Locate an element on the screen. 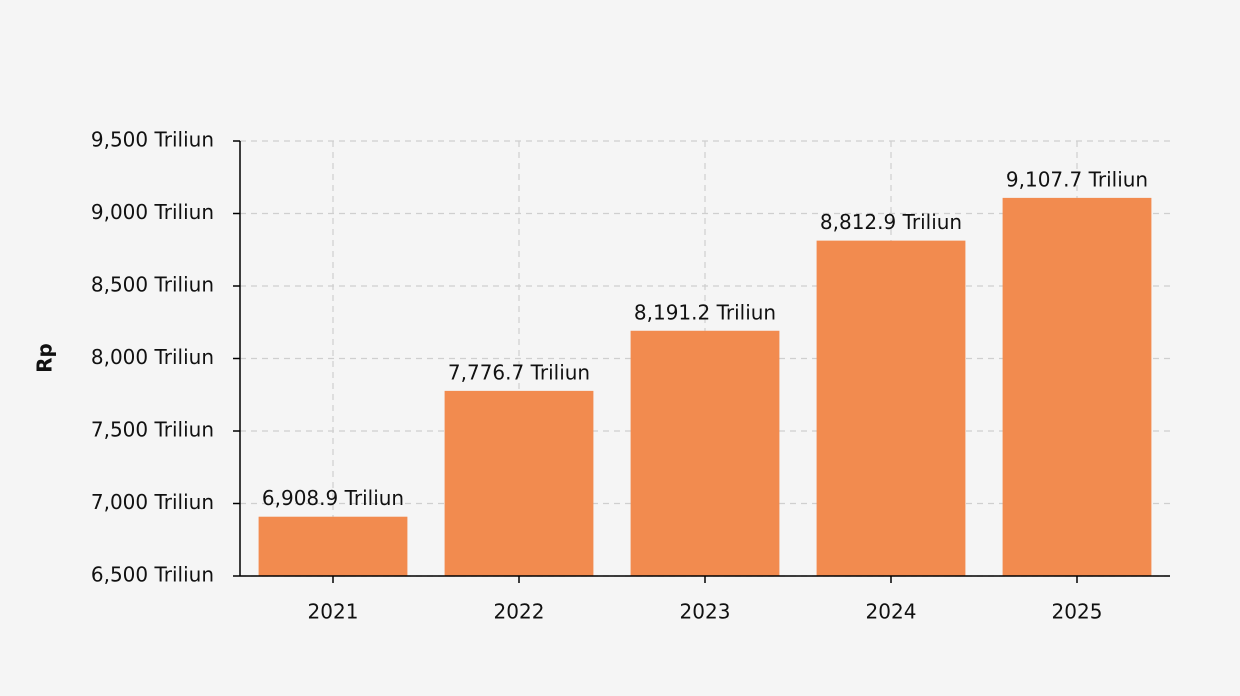 The height and width of the screenshot is (696, 1240). value-label: 9,107.7 Triliun is located at coordinates (1077, 179).